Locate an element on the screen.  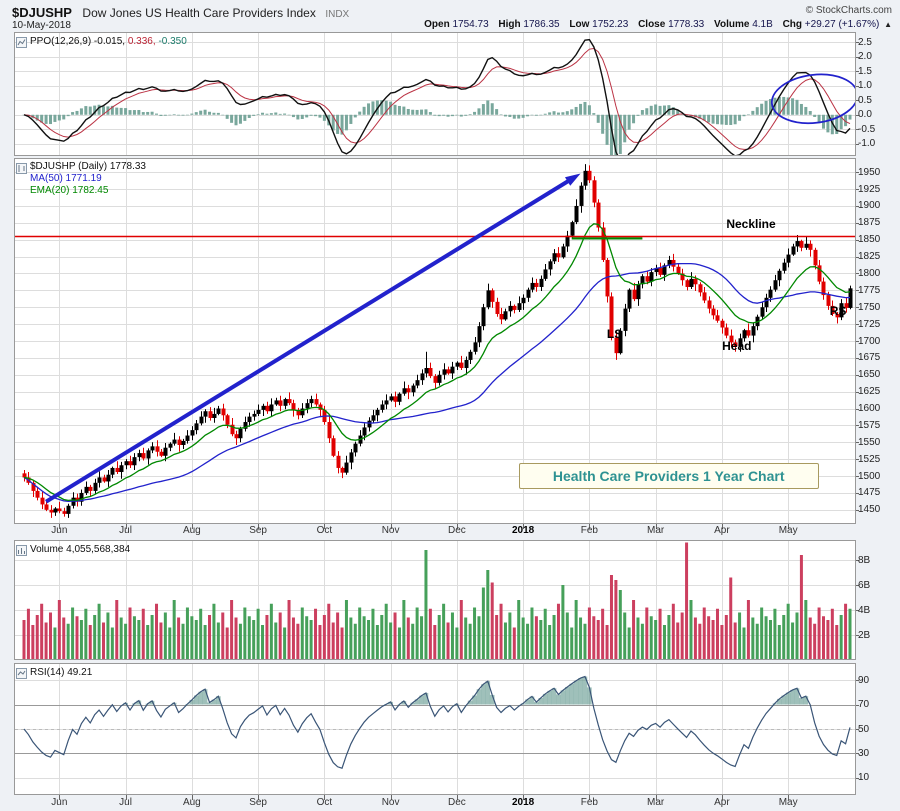
open-value: 1754.73 is located at coordinates (470, 24).